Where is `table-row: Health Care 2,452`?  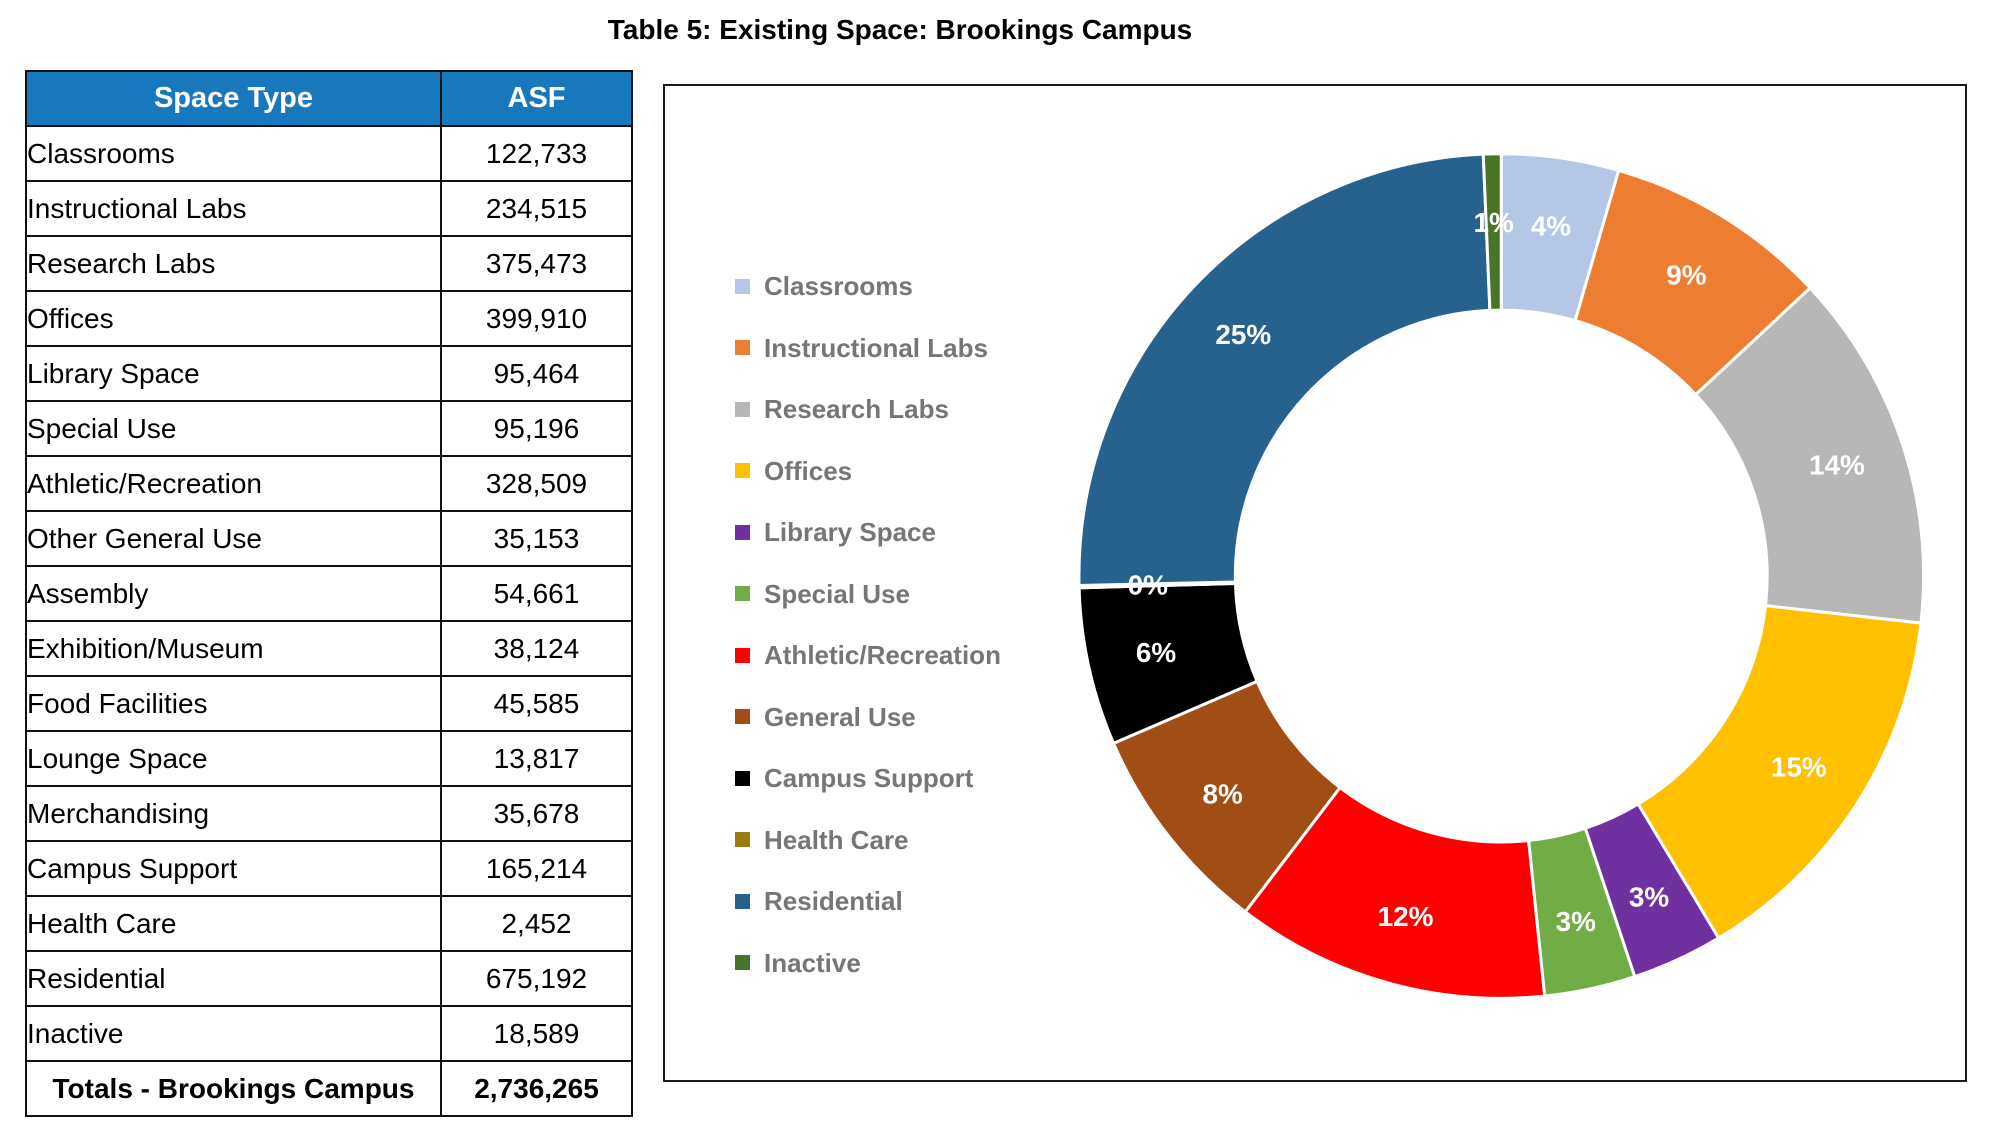
table-row: Health Care 2,452 is located at coordinates (329, 923).